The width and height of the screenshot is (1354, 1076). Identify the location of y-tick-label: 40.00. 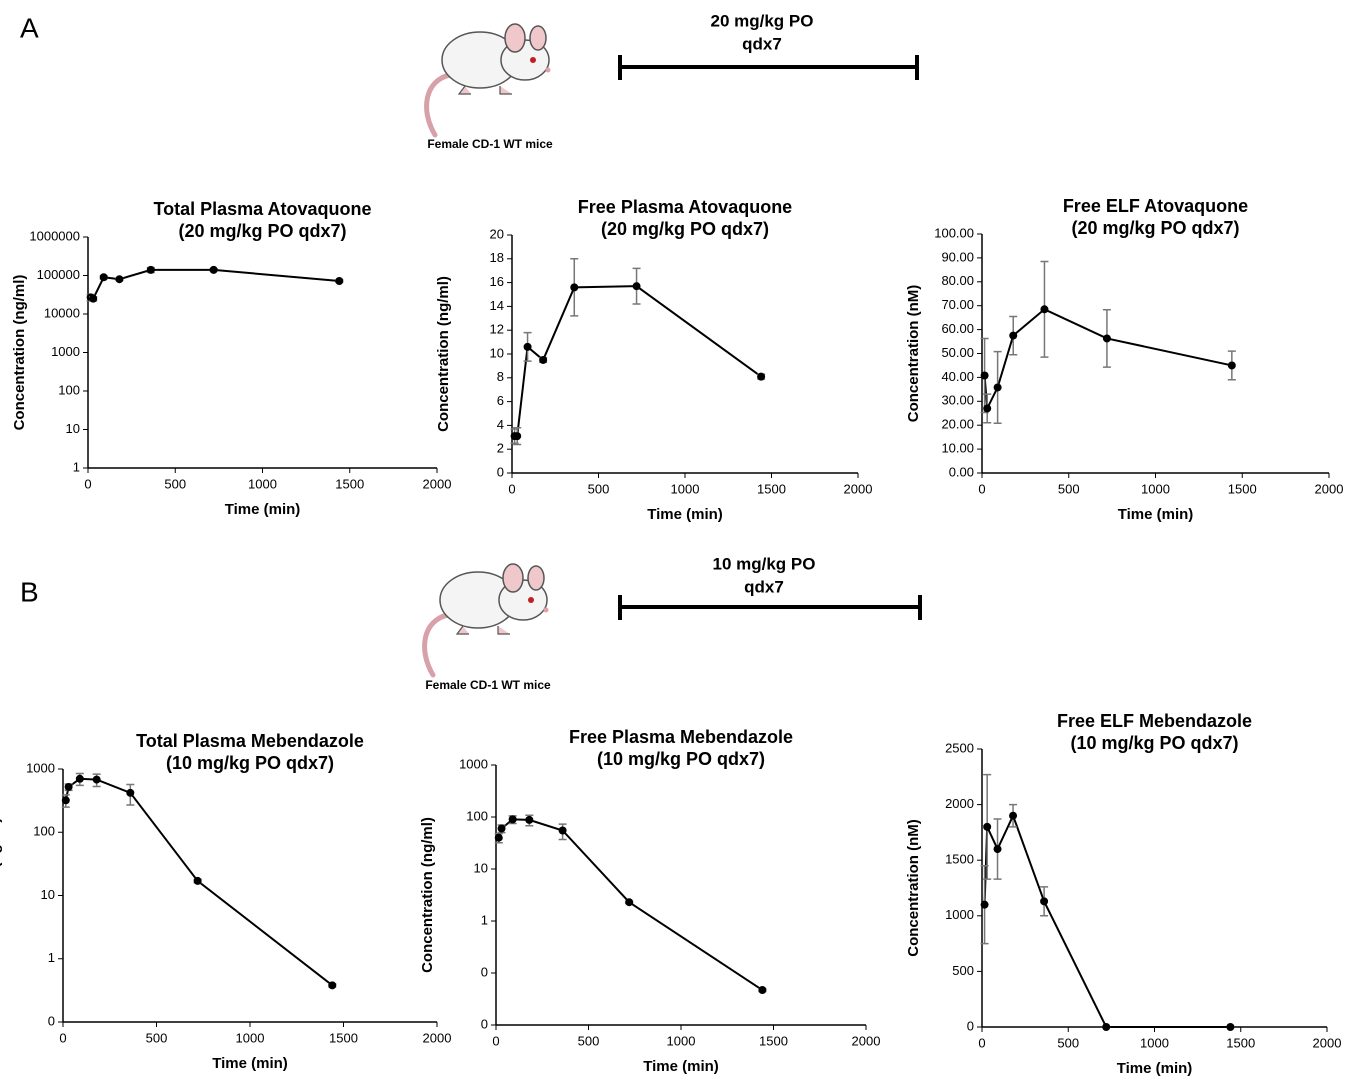
(957, 376).